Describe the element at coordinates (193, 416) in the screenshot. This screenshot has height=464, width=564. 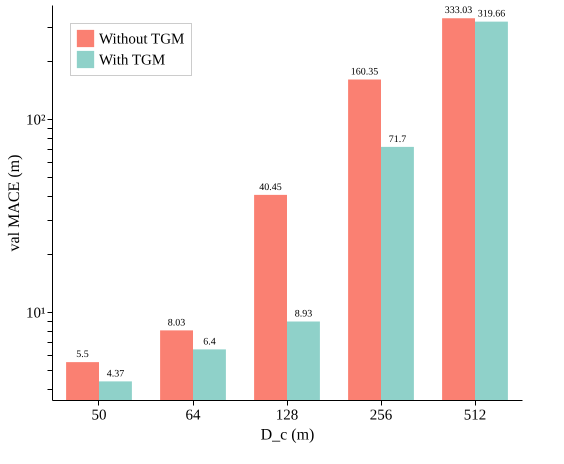
I see `x-tick-label: 64` at that location.